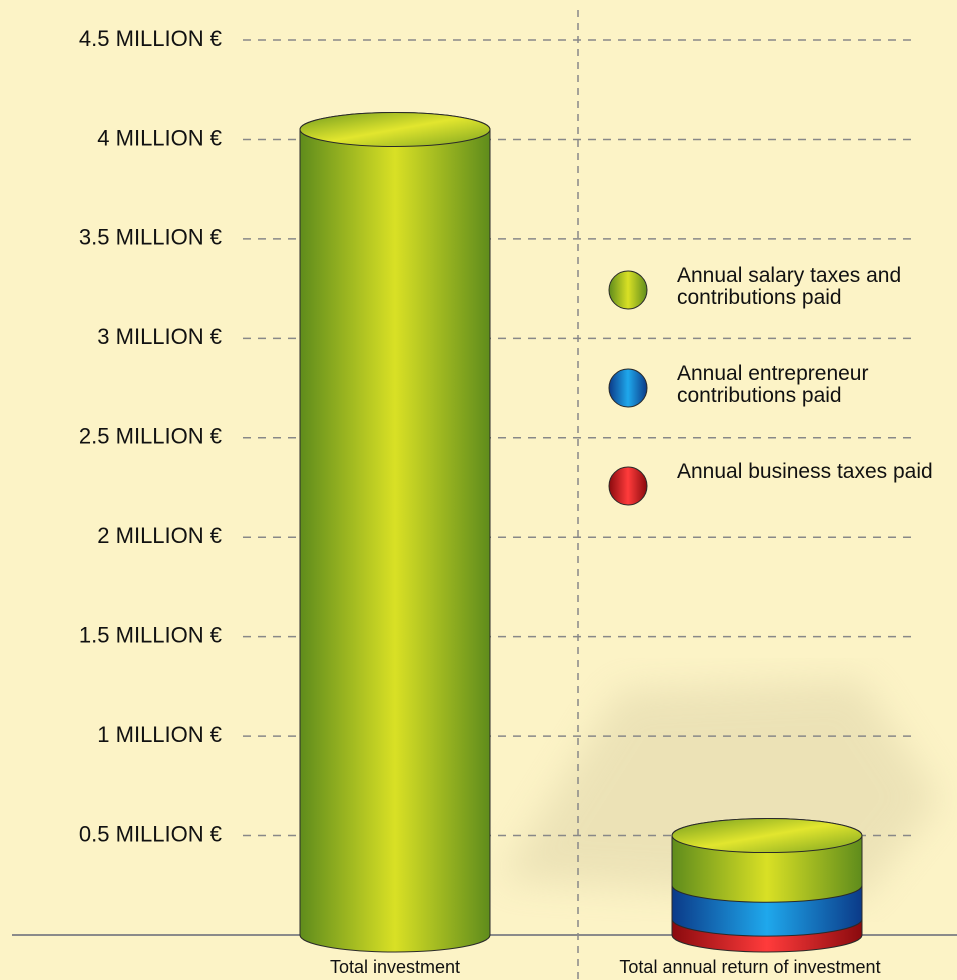  What do you see at coordinates (767, 860) in the screenshot?
I see `cylinder-segment` at bounding box center [767, 860].